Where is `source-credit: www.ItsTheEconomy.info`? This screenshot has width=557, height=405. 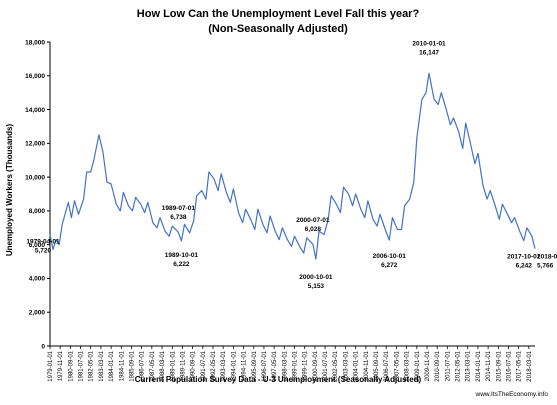
source-credit: www.ItsTheEconomy.info is located at coordinates (512, 394).